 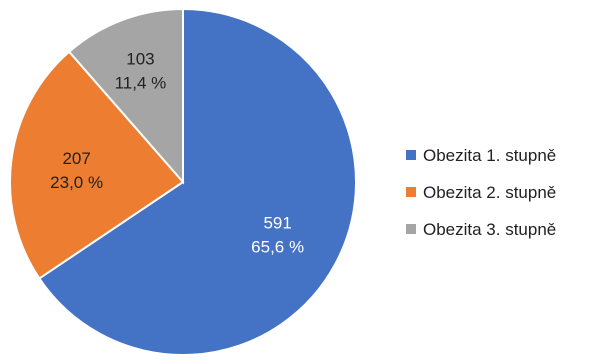 What do you see at coordinates (277, 222) in the screenshot?
I see `slice-value-label: 591` at bounding box center [277, 222].